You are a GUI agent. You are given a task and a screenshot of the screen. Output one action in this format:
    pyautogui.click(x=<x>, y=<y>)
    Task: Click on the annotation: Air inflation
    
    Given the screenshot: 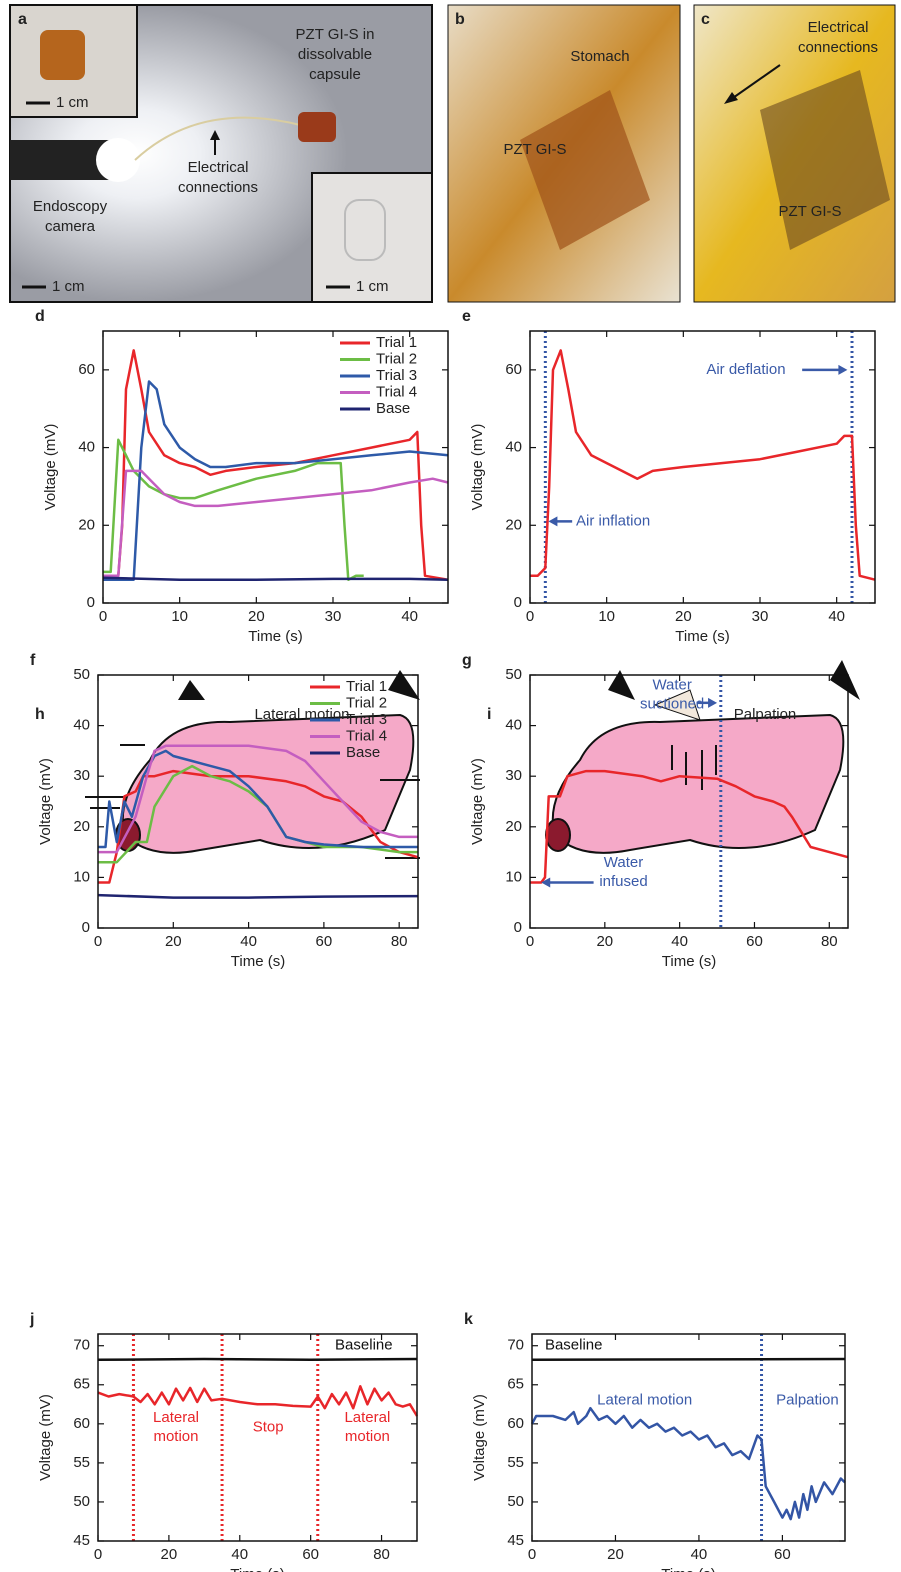 What is the action you would take?
    pyautogui.click(x=613, y=520)
    